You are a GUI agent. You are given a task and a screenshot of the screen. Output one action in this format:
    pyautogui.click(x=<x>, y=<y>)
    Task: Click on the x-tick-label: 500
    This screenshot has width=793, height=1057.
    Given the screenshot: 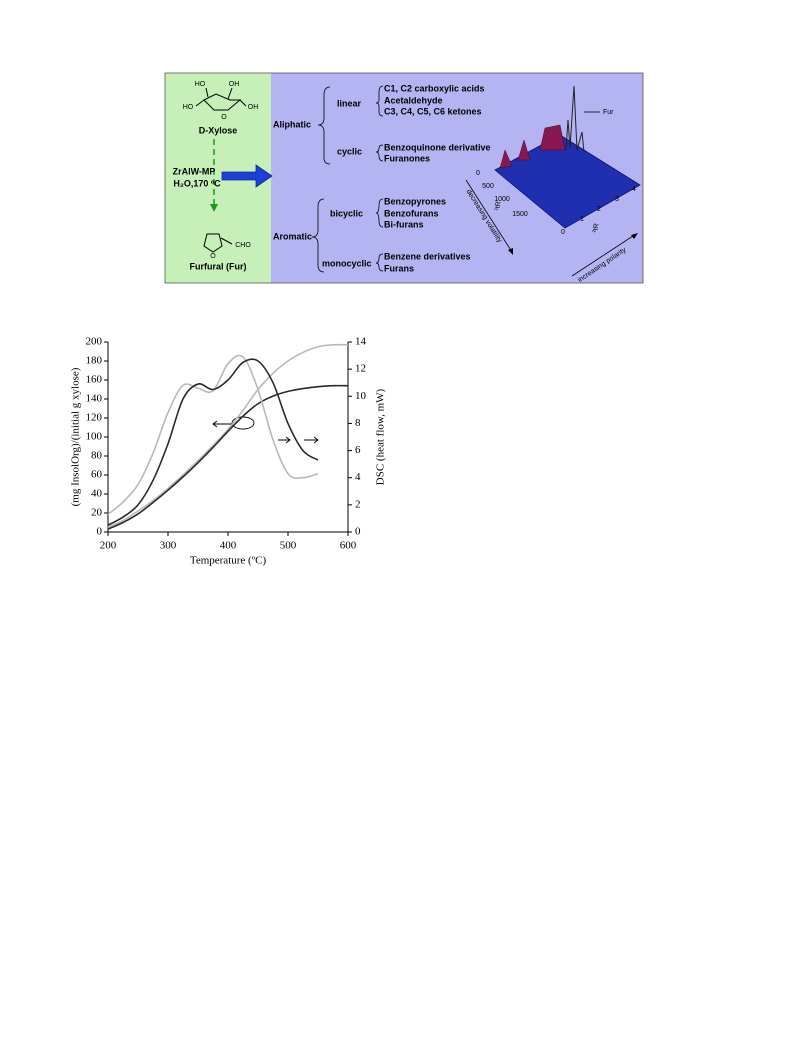 What is the action you would take?
    pyautogui.click(x=288, y=546)
    